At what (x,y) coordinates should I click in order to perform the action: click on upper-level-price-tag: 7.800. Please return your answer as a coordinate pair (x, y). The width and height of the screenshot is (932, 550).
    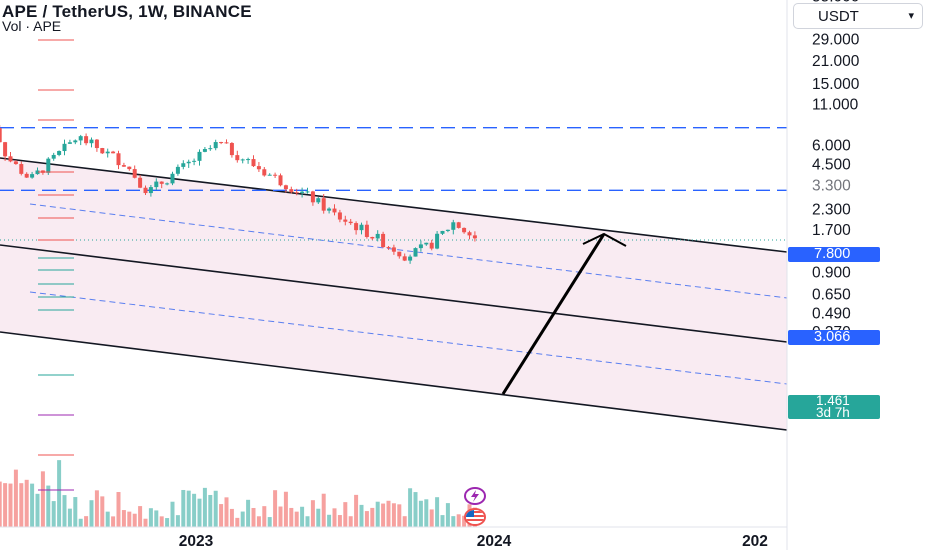
    Looking at the image, I should click on (834, 254).